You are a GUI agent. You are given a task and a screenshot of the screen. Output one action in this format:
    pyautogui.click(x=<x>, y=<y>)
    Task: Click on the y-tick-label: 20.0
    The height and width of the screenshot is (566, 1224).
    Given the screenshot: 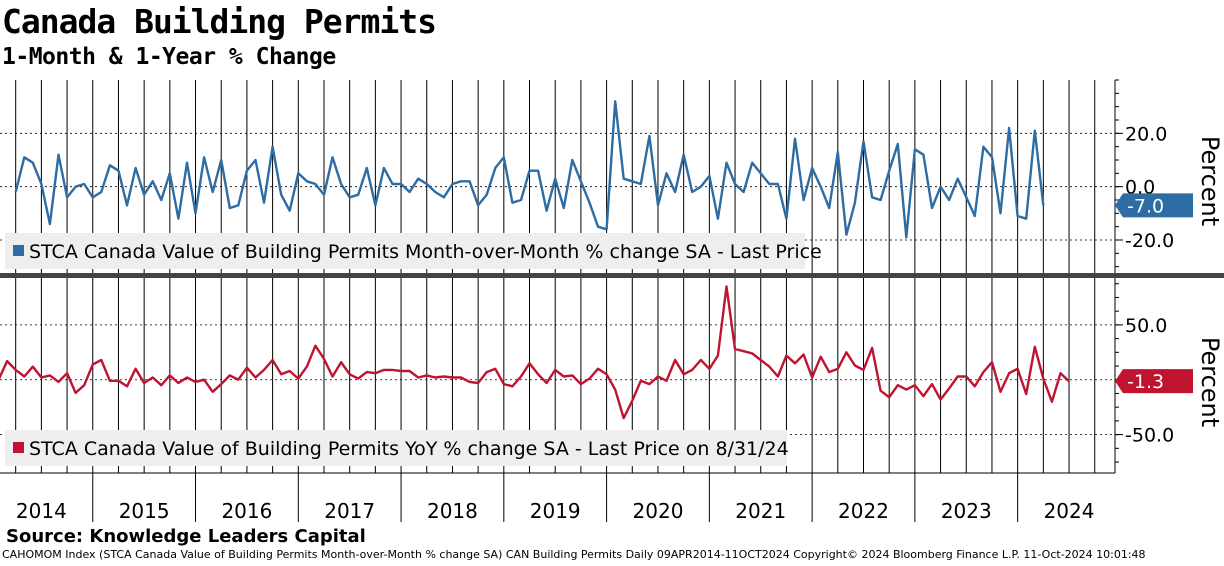 What is the action you would take?
    pyautogui.click(x=1146, y=134)
    